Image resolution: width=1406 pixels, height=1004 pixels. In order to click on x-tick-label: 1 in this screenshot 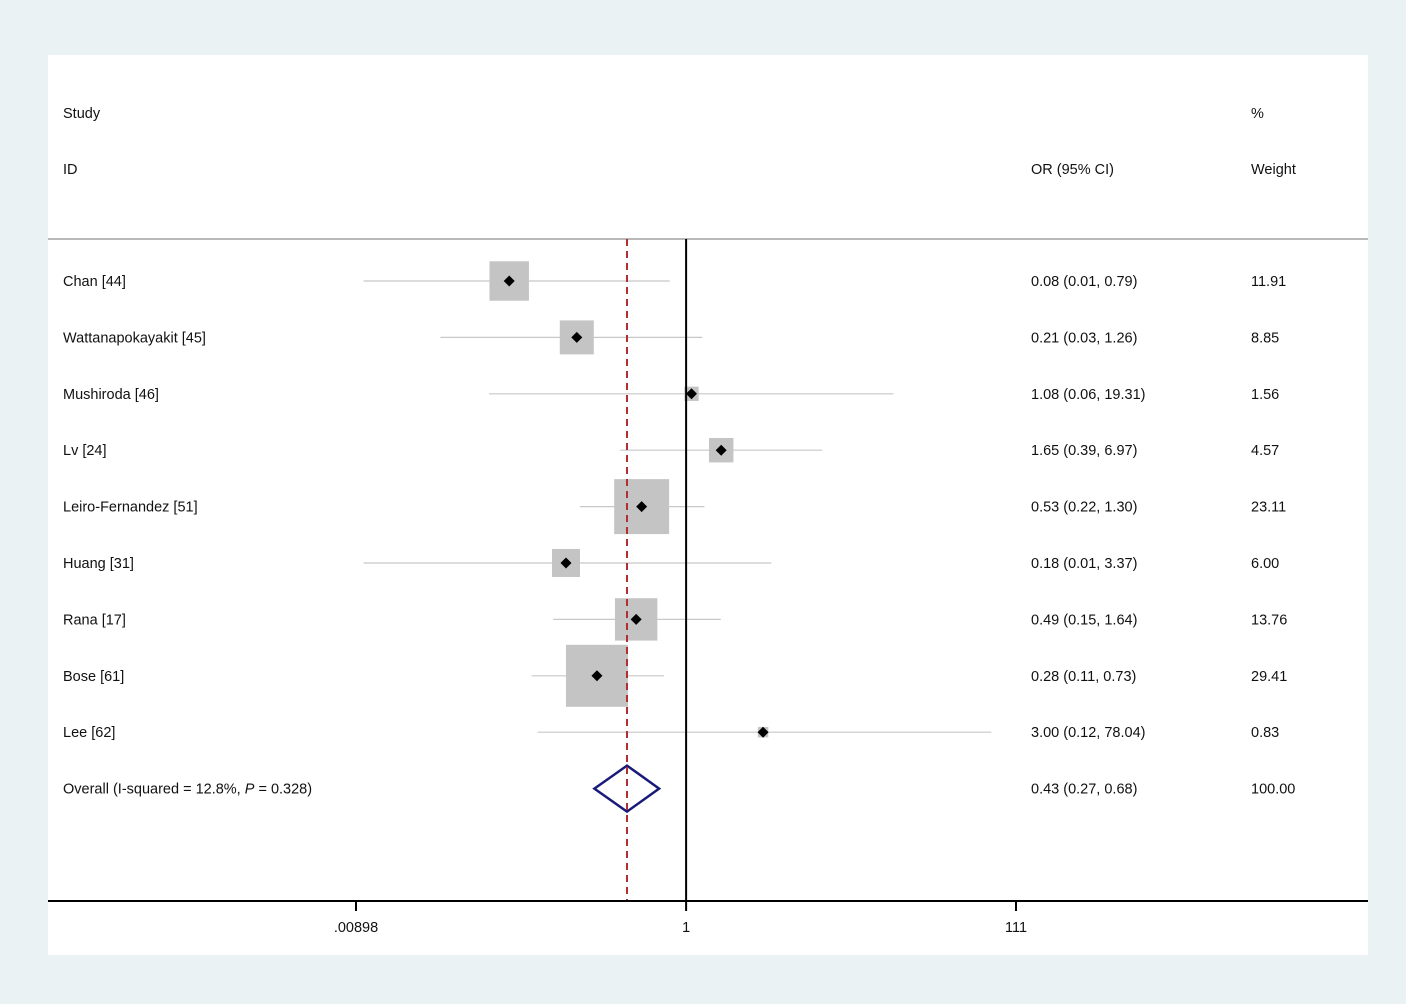, I will do `click(686, 928)`.